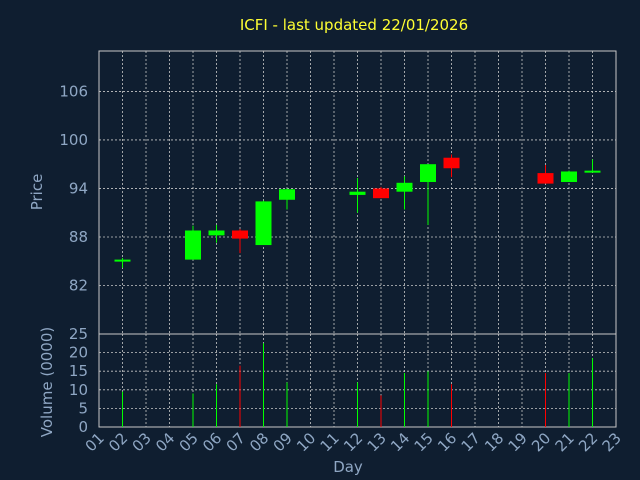 This screenshot has width=640, height=480. What do you see at coordinates (78, 334) in the screenshot?
I see `volume-tick-label: 25` at bounding box center [78, 334].